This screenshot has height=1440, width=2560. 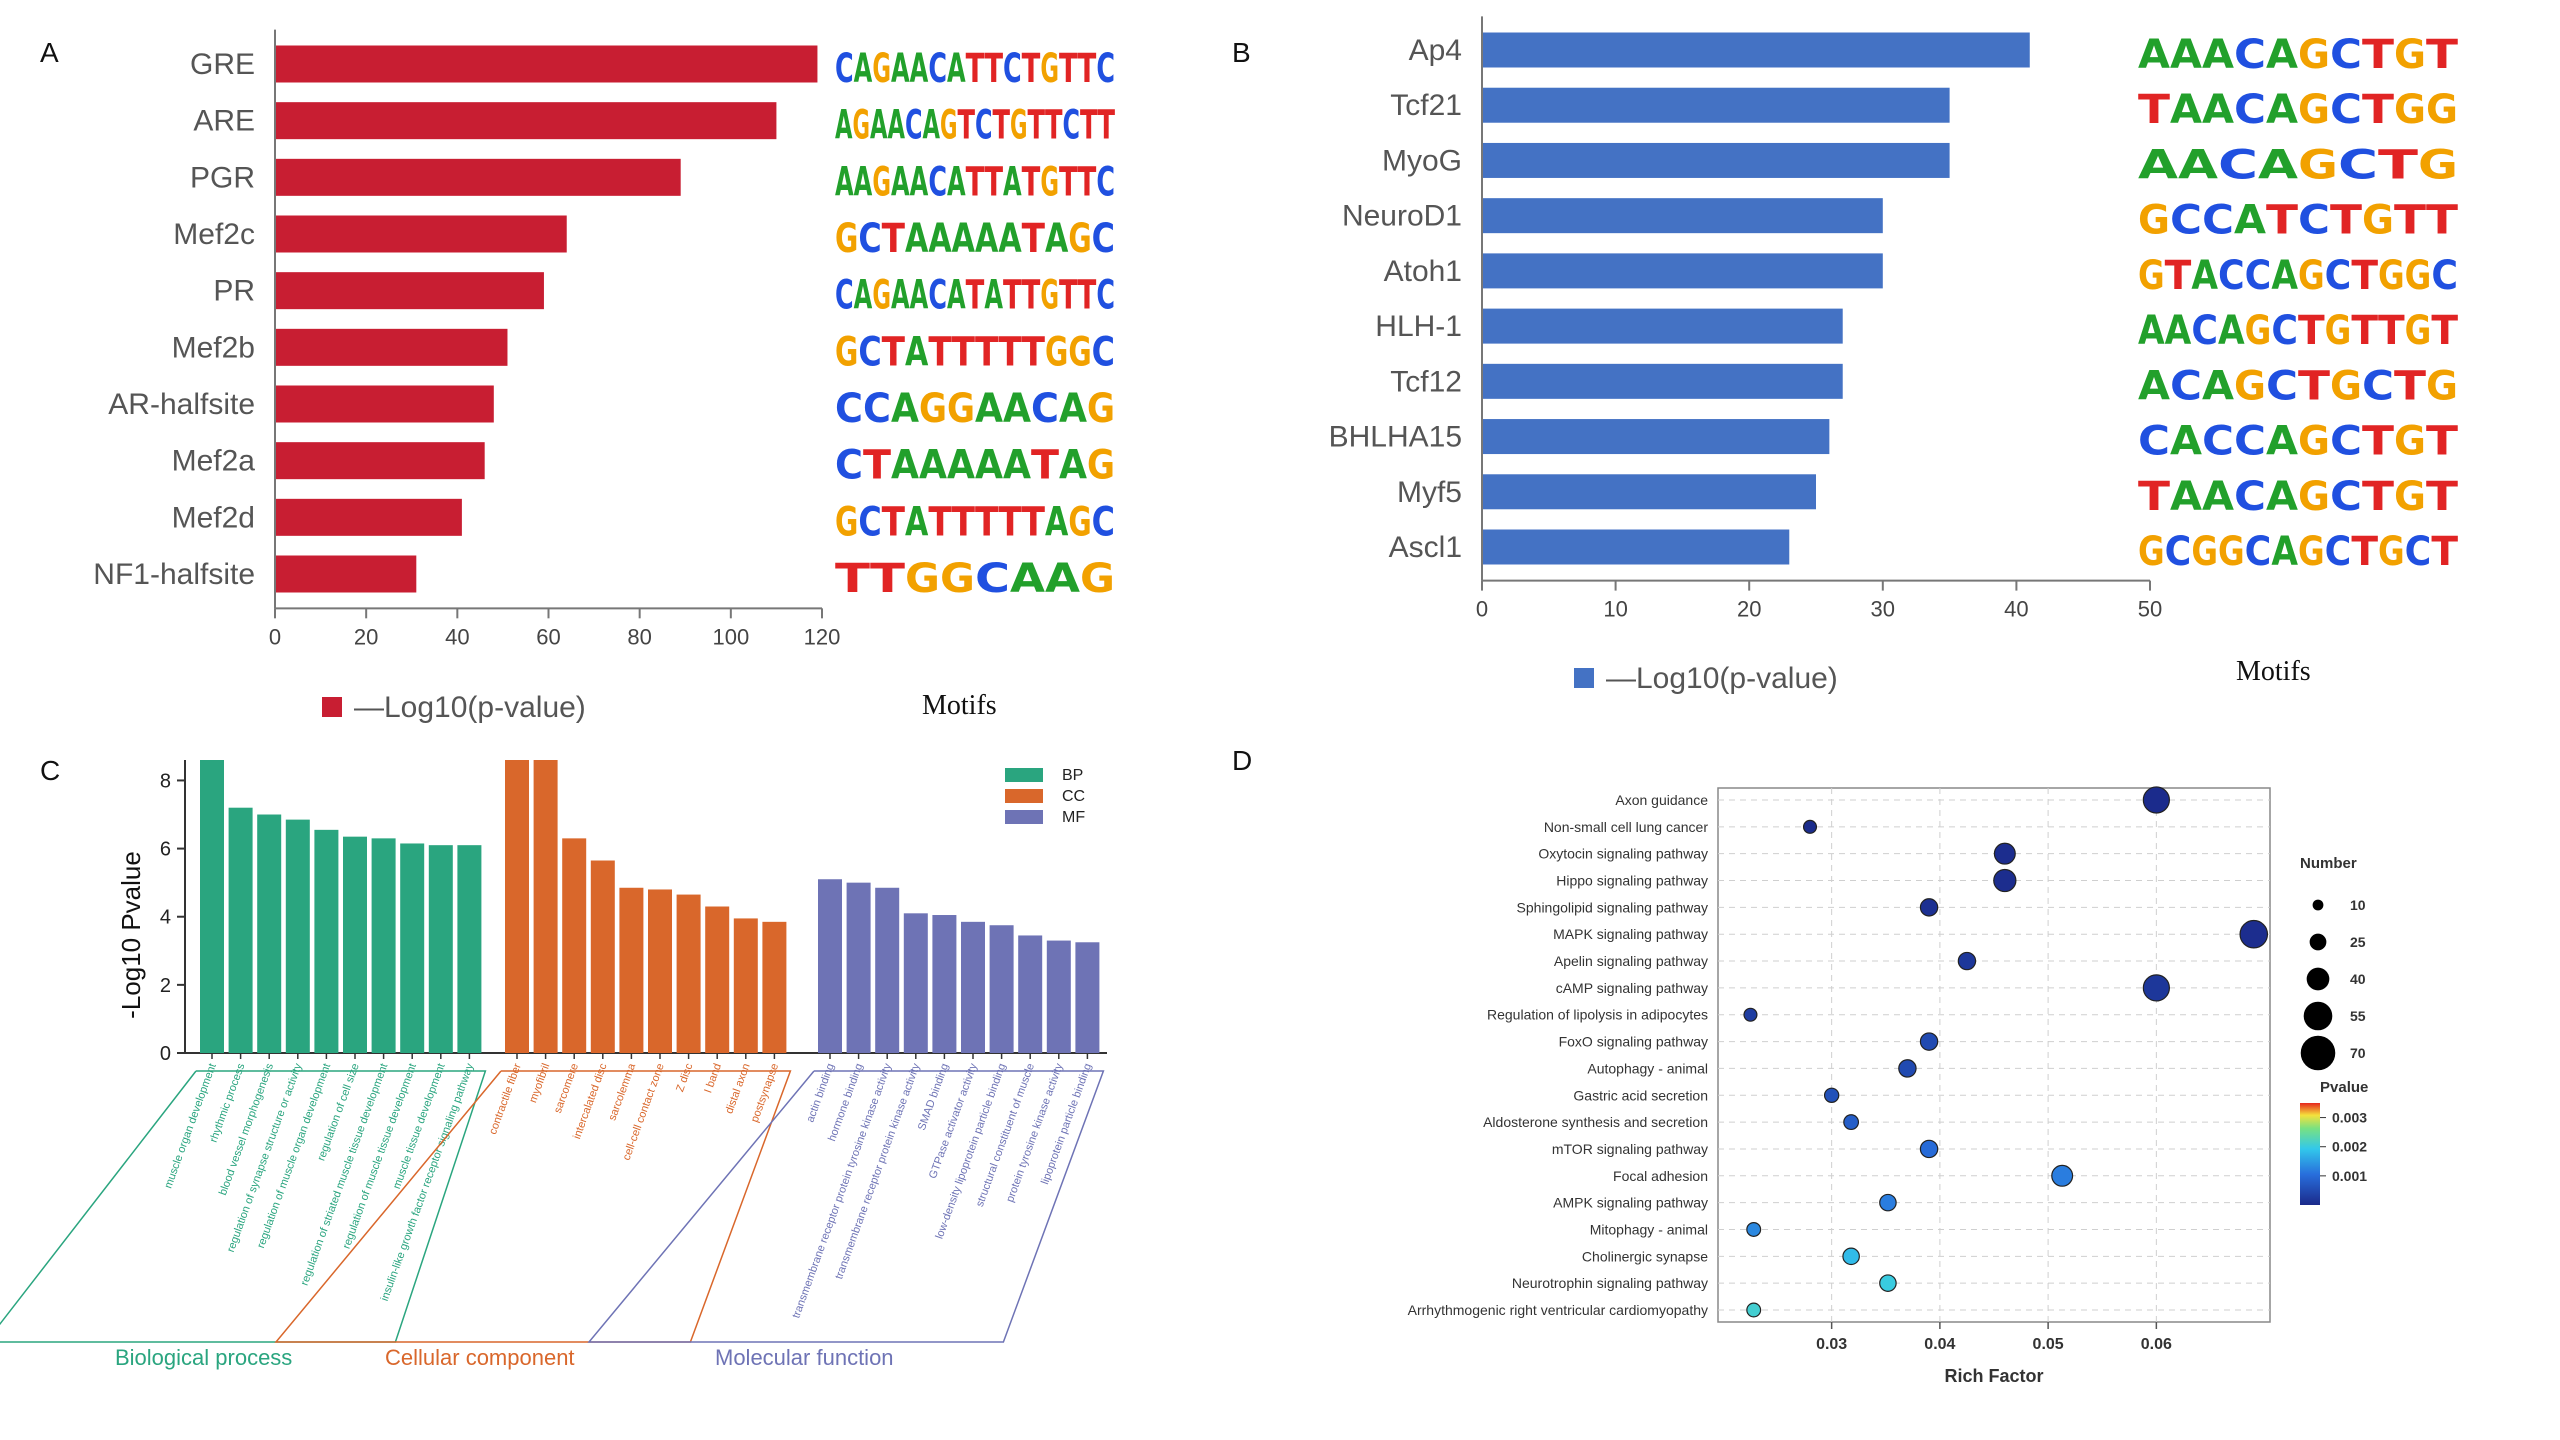 What do you see at coordinates (1429, 492) in the screenshot?
I see `category-label: Myf5` at bounding box center [1429, 492].